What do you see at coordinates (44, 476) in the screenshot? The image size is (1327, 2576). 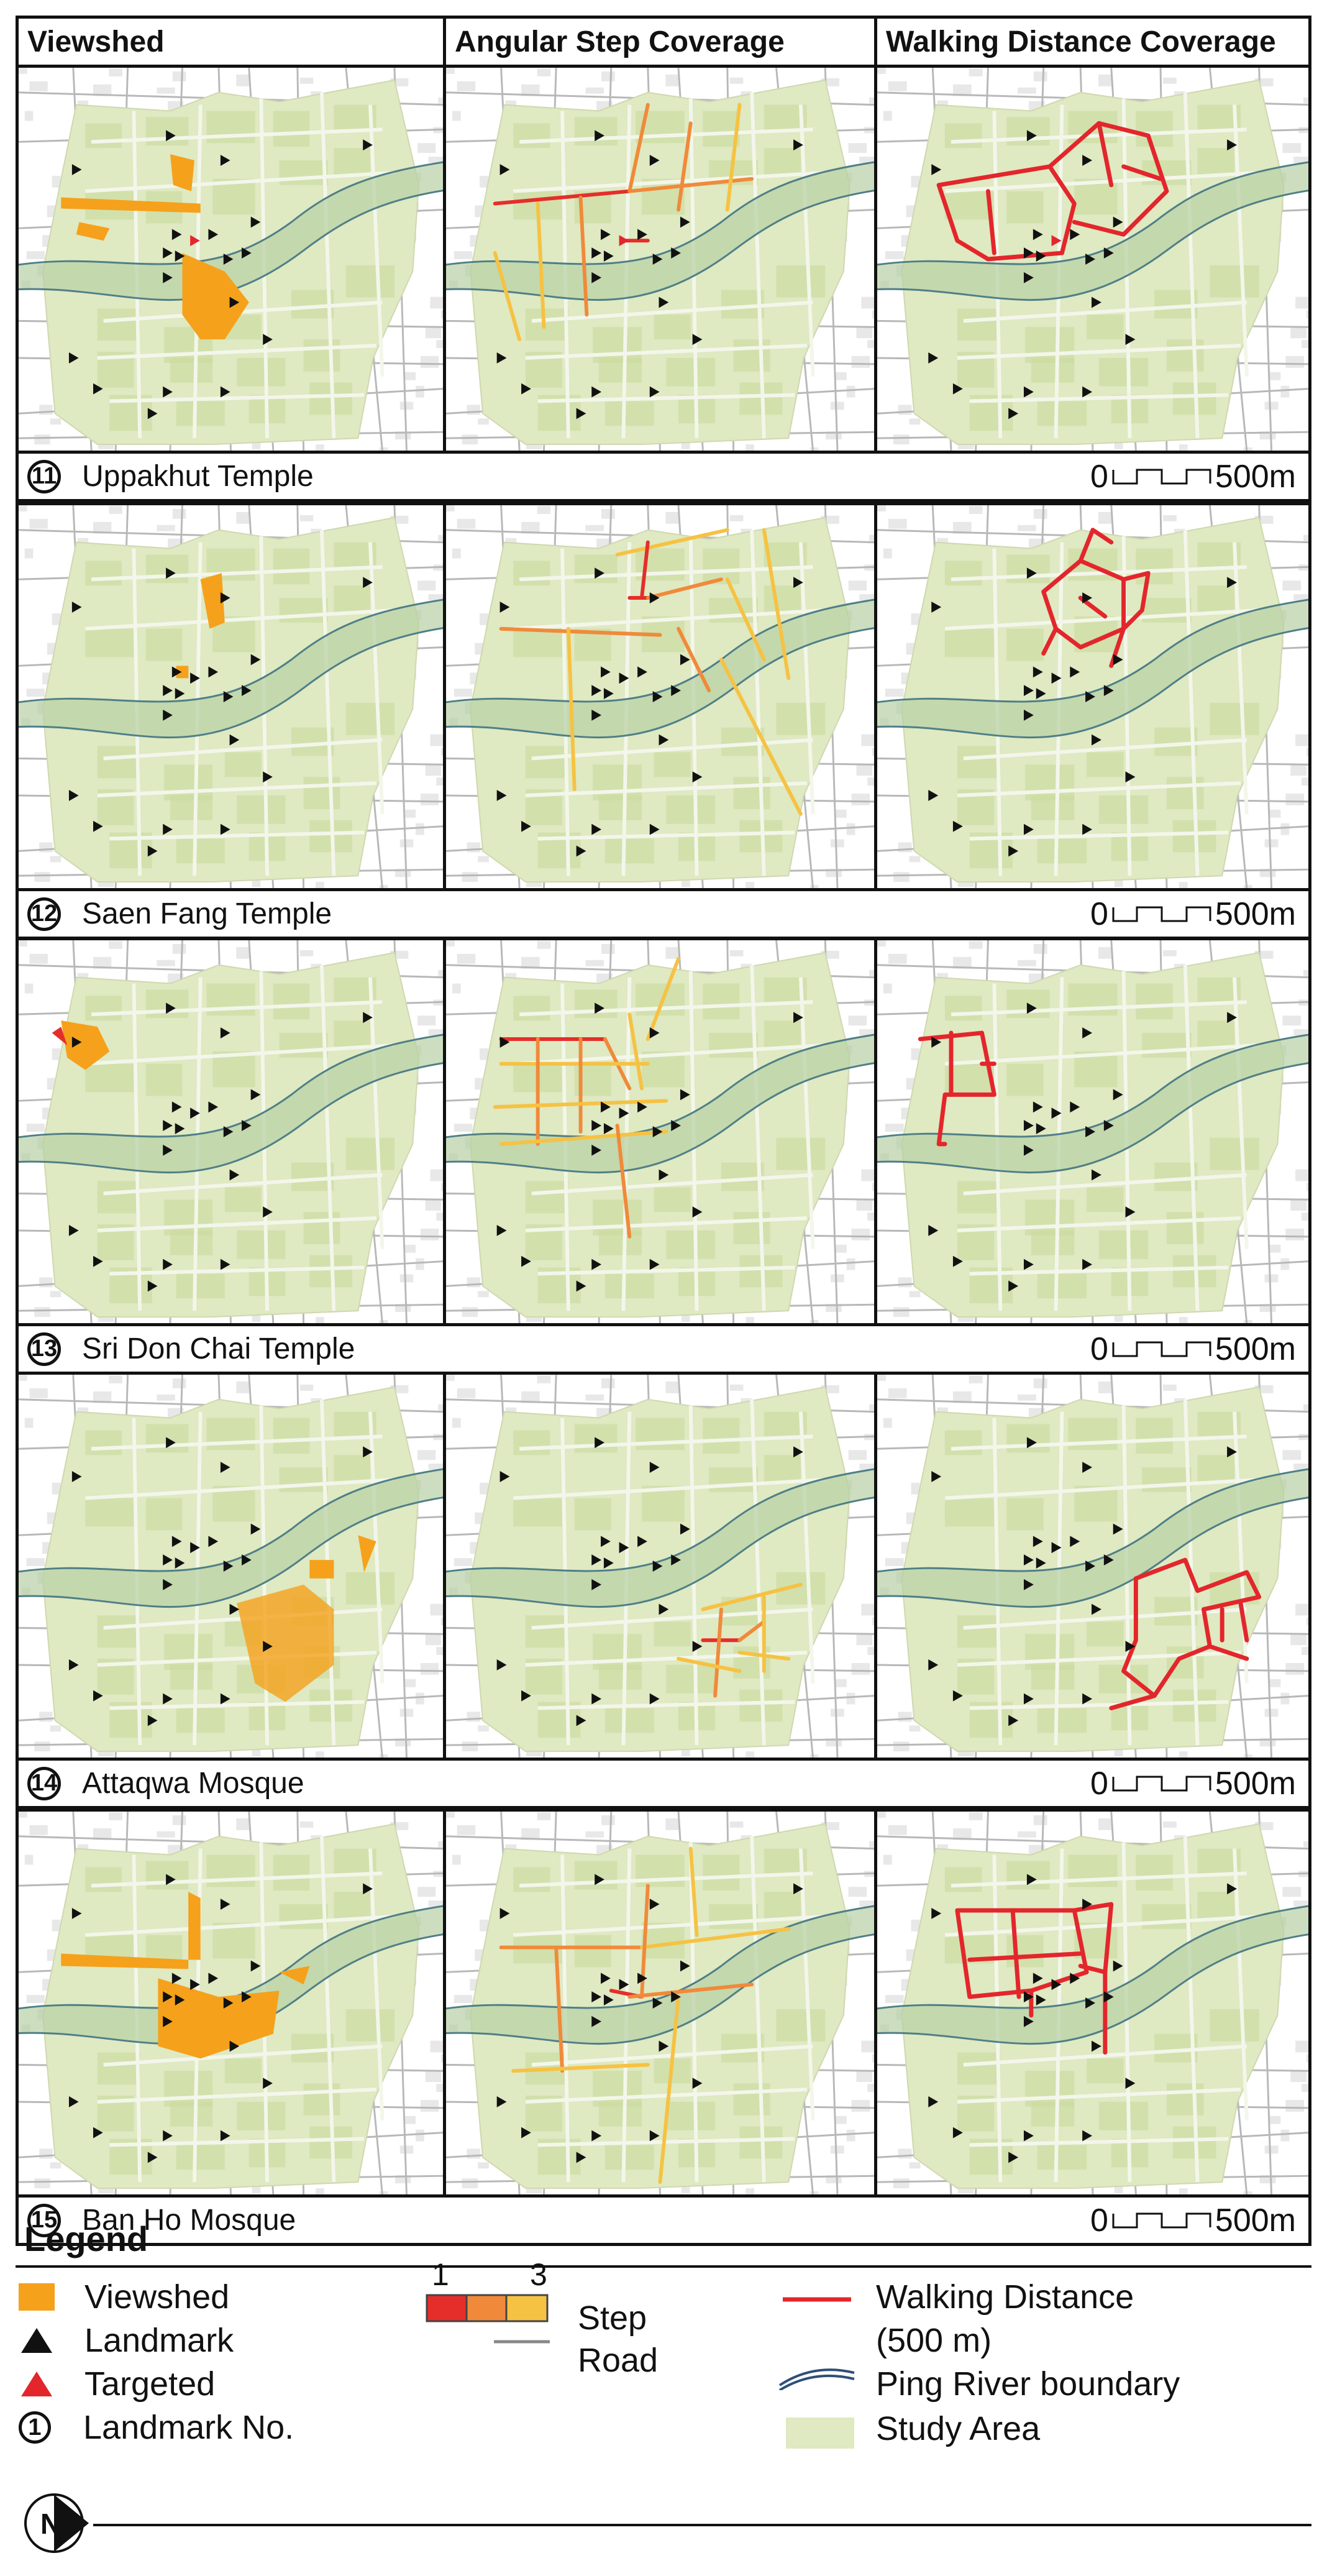 I see `landmark-number-circle-icon: 11` at bounding box center [44, 476].